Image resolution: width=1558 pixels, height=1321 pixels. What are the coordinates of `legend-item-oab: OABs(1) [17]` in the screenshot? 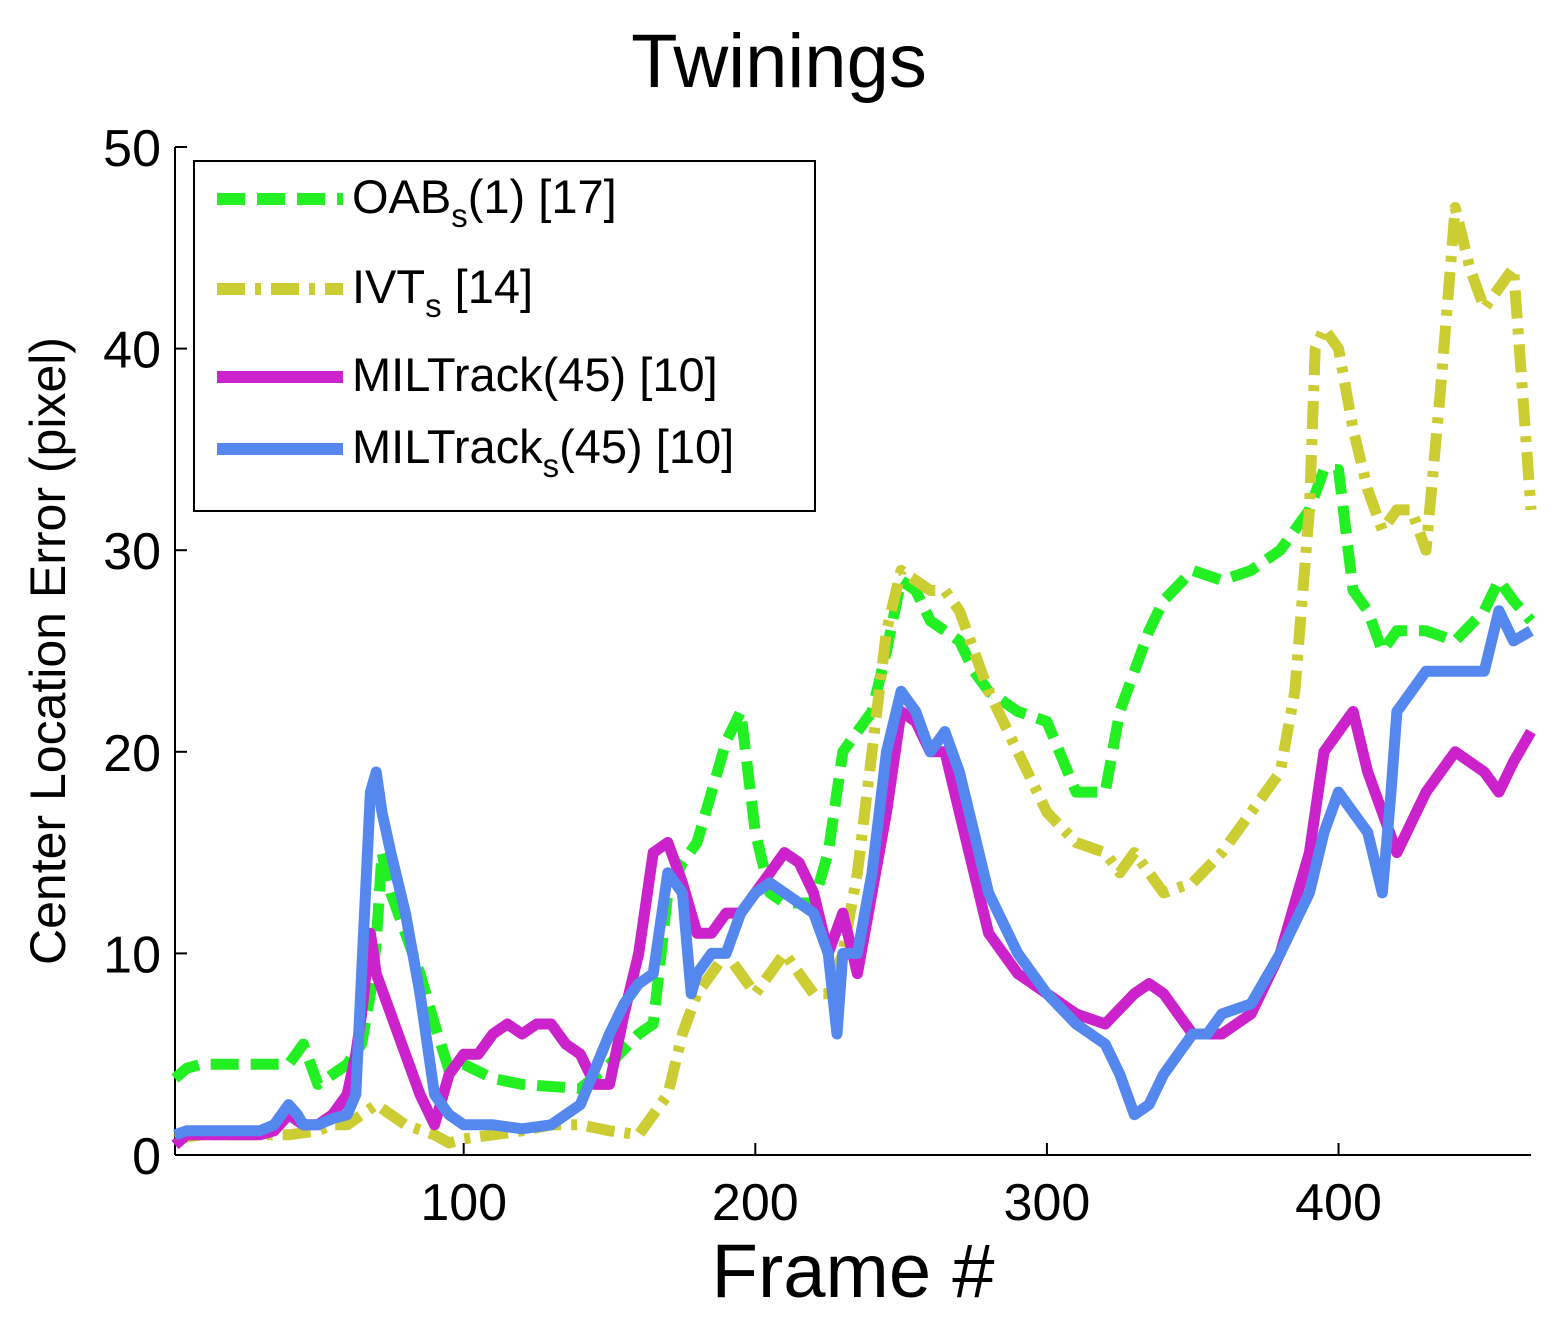 It's located at (504, 204).